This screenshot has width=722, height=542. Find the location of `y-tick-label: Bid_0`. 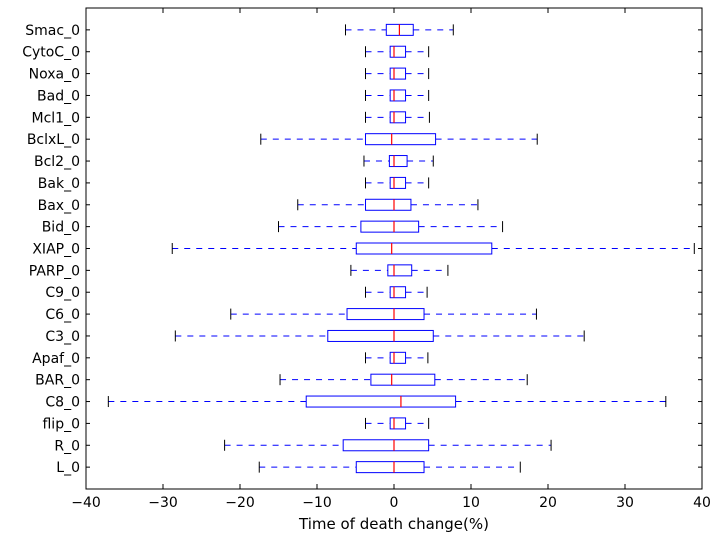

y-tick-label: Bid_0 is located at coordinates (61, 228).